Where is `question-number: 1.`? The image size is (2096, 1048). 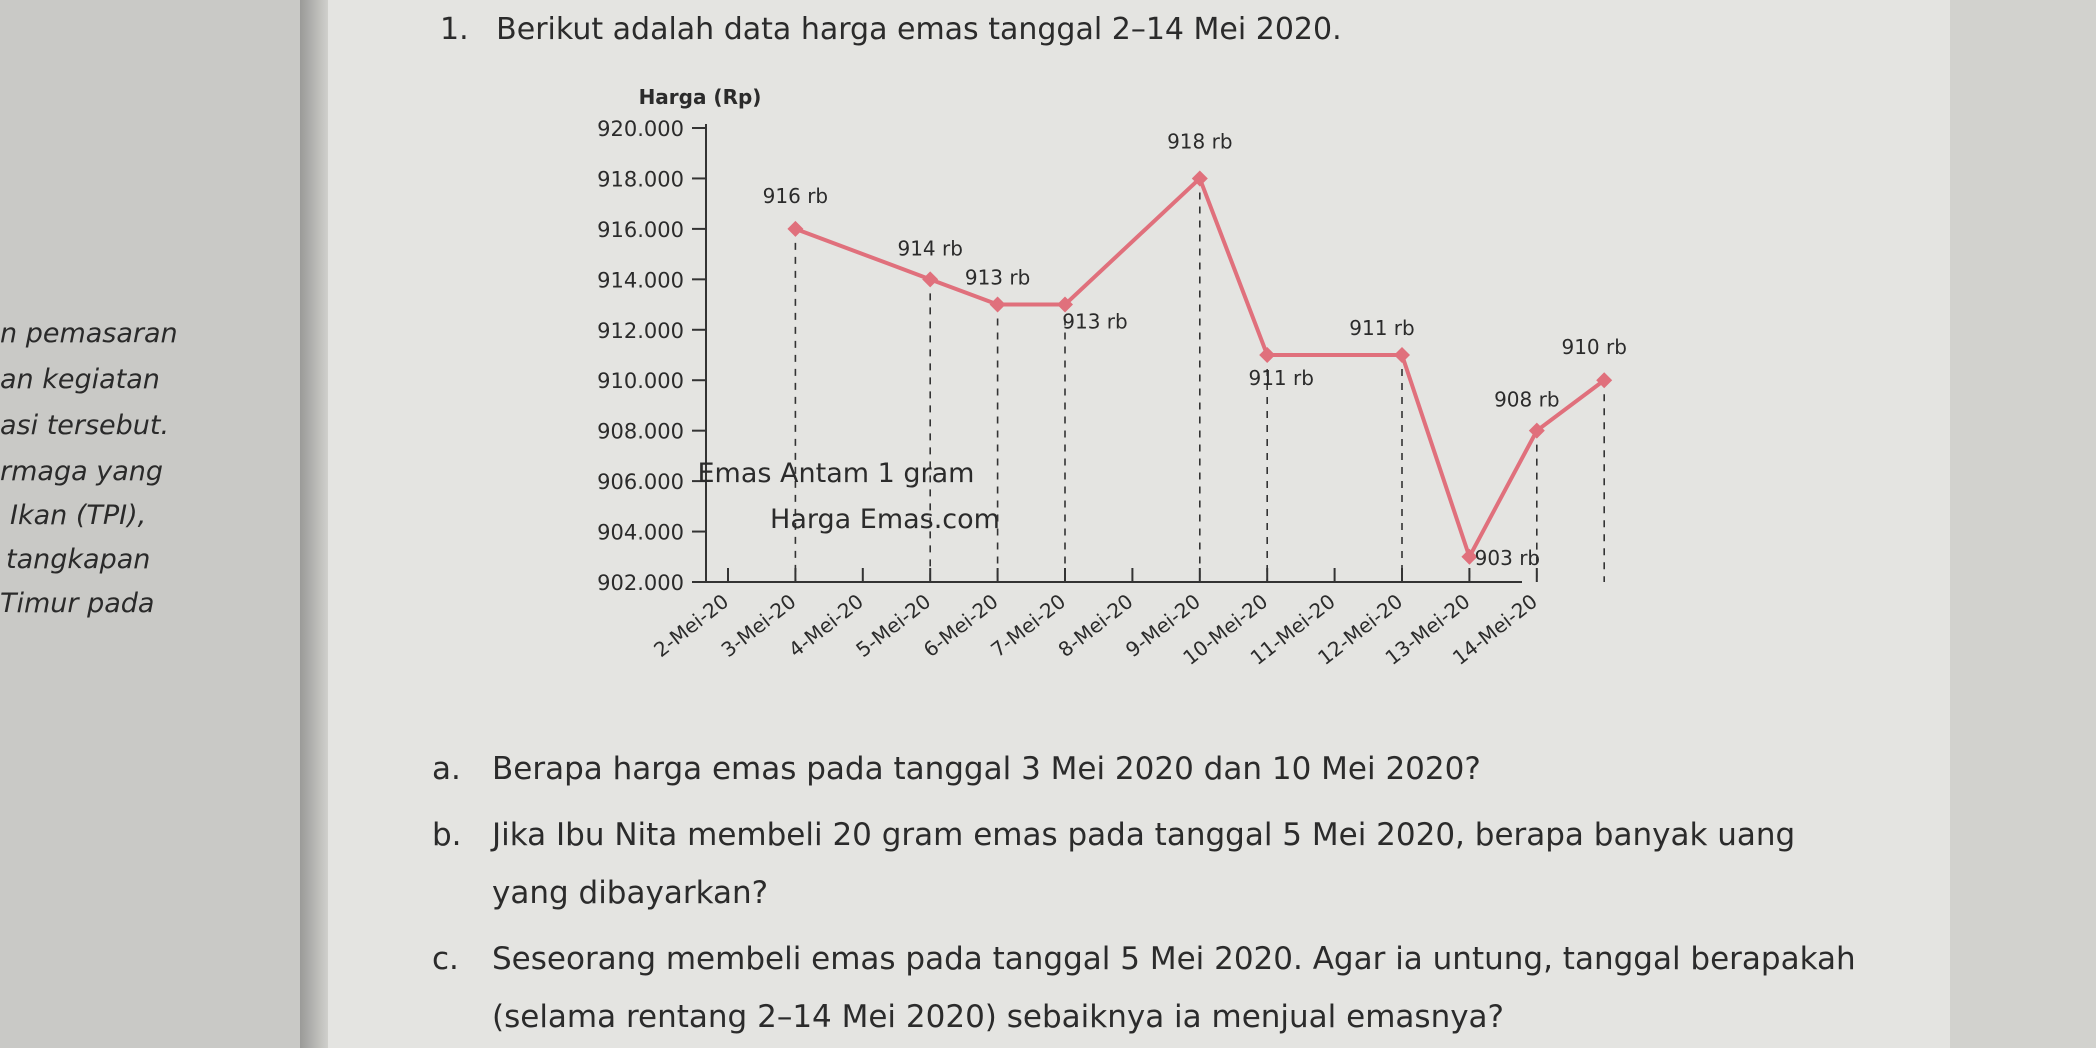 question-number: 1. is located at coordinates (454, 29).